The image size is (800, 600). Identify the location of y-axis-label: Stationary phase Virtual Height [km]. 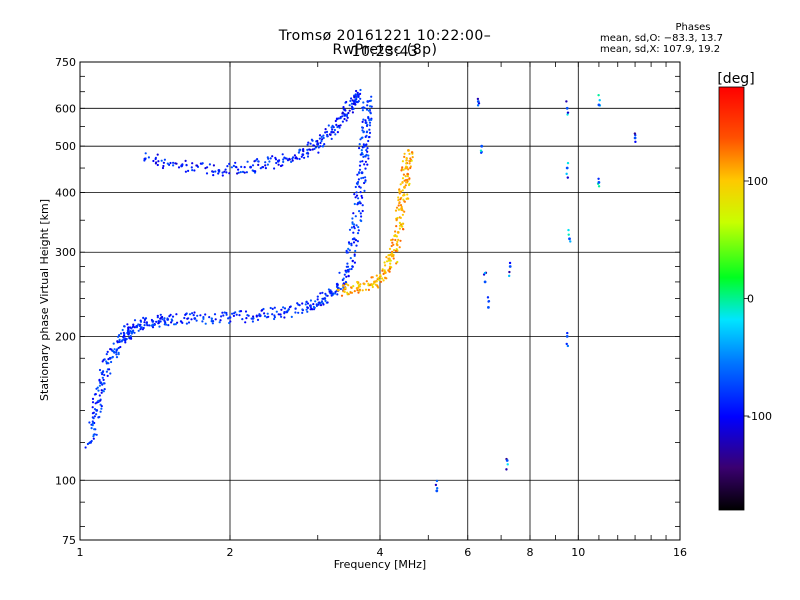
(44, 300).